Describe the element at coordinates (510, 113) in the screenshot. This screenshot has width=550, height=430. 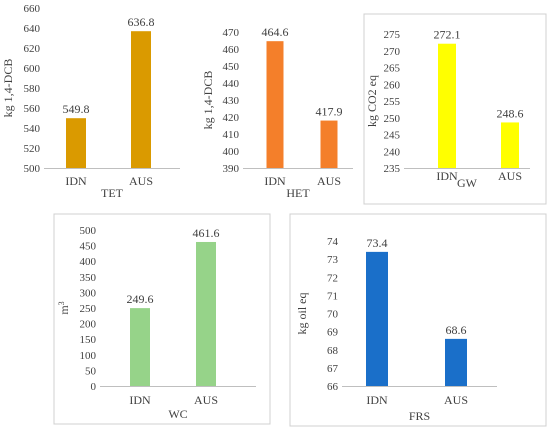
I see `data-label: 248.6` at that location.